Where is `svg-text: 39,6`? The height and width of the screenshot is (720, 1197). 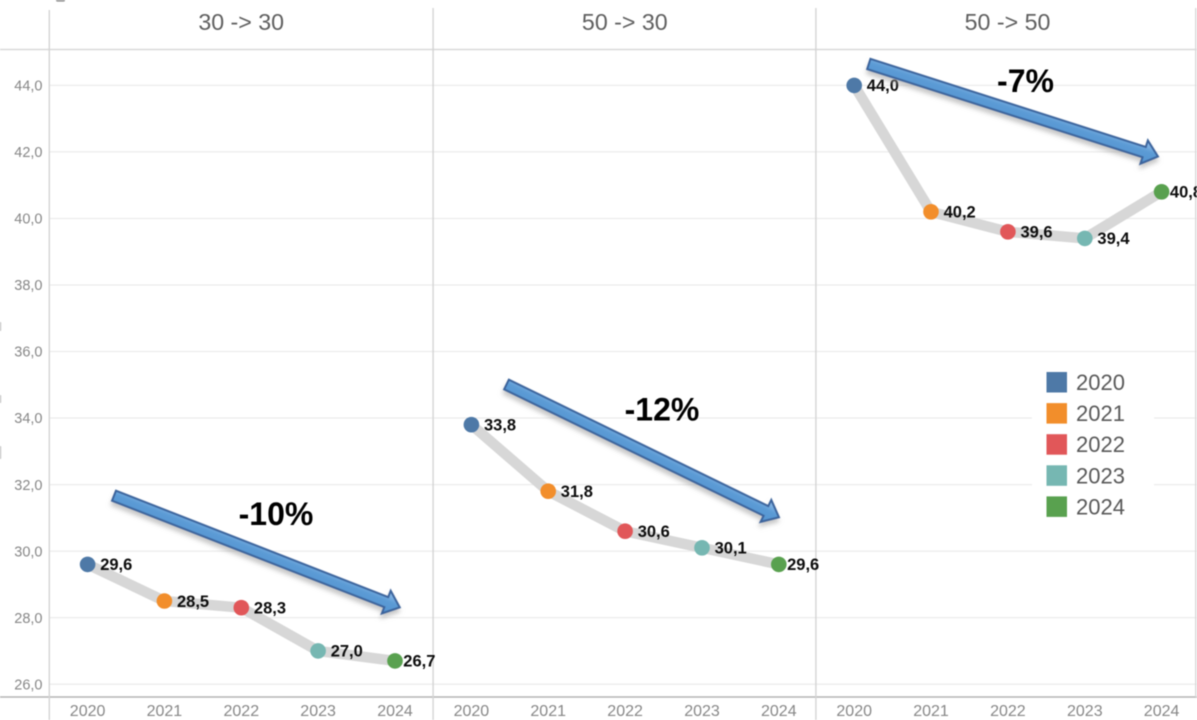
svg-text: 39,6 is located at coordinates (1037, 233).